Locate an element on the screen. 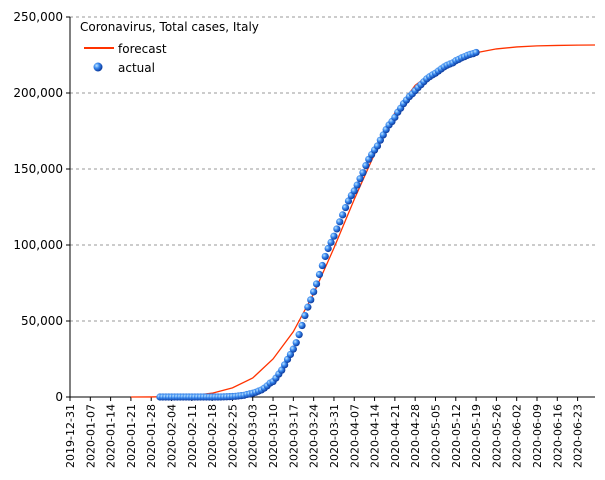  x-tick-label: 2020-05-19 is located at coordinates (476, 436).